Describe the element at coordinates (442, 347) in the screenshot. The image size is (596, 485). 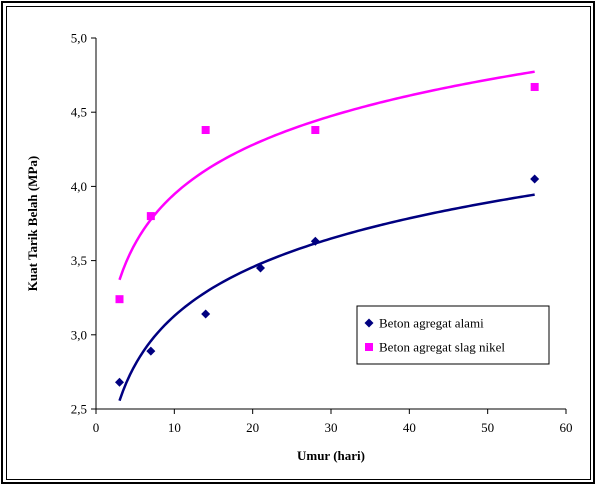
I see `legend-label: Beton agregat slag nikel` at that location.